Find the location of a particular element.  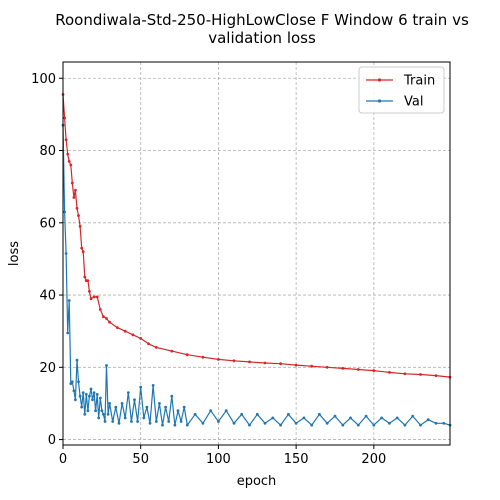

x-axis-label: epoch is located at coordinates (257, 481).